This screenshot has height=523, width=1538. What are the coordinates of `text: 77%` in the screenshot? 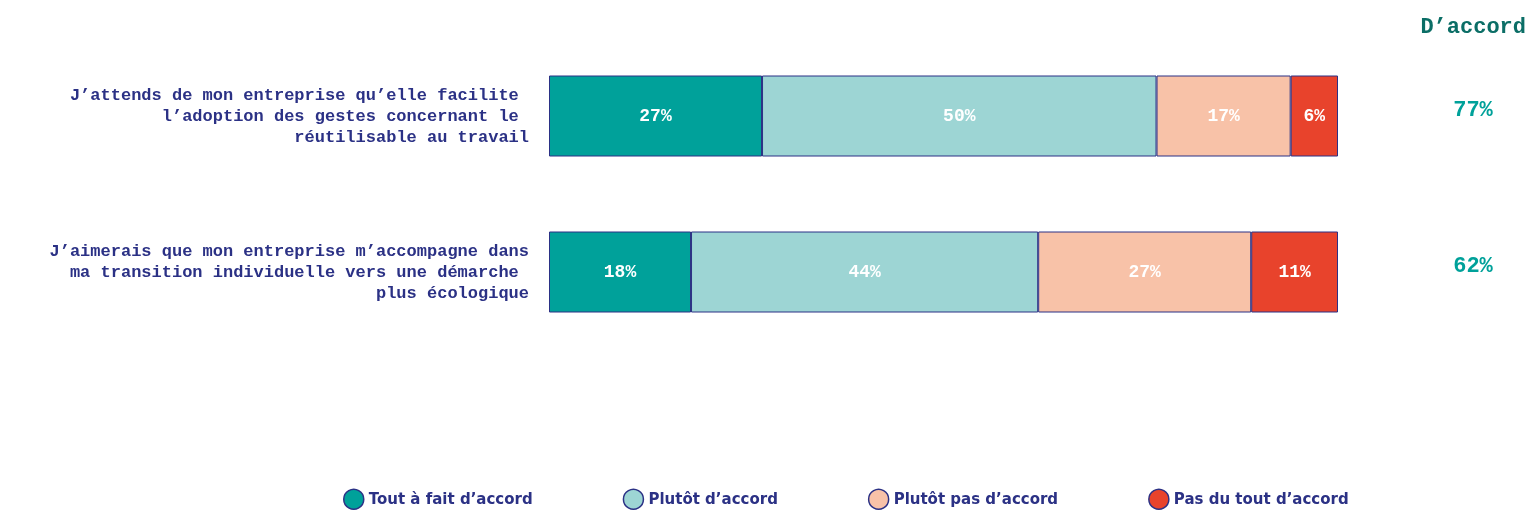 It's located at (1473, 110).